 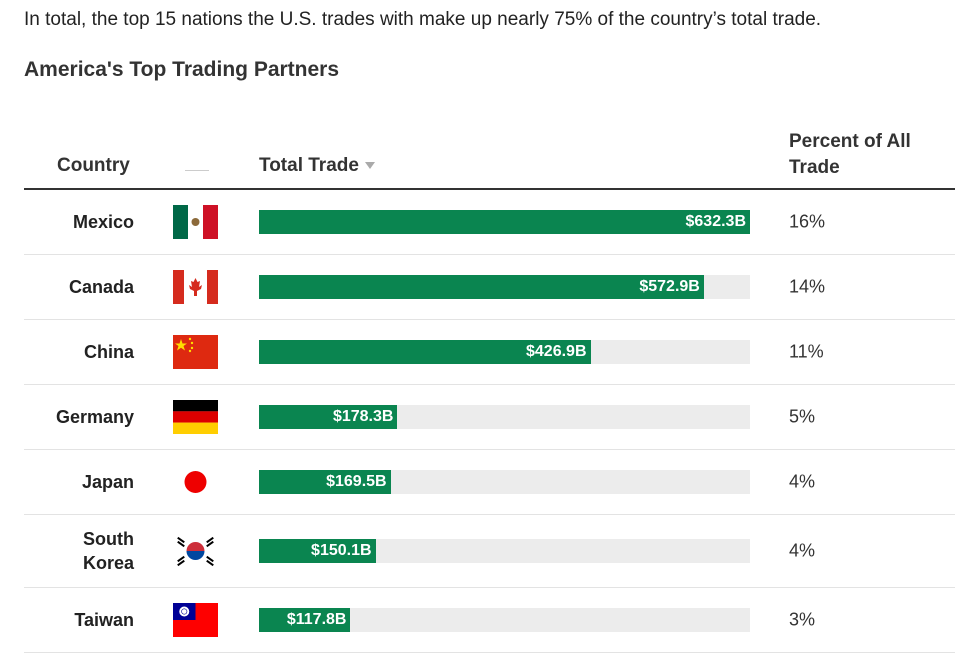 What do you see at coordinates (504, 417) in the screenshot?
I see `bar-track: $178.3B` at bounding box center [504, 417].